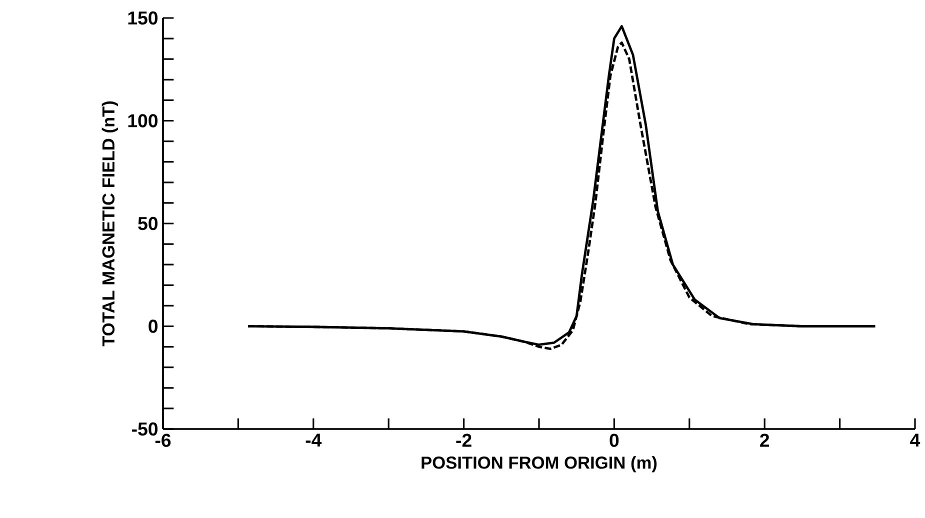 The width and height of the screenshot is (925, 518). I want to click on x-tick-label: 2, so click(765, 440).